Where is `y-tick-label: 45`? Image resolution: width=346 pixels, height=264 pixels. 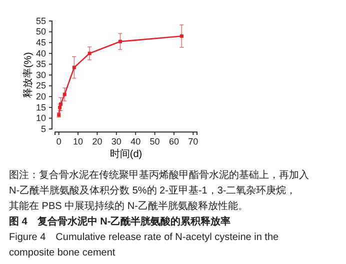 y-tick-label: 45 is located at coordinates (41, 42).